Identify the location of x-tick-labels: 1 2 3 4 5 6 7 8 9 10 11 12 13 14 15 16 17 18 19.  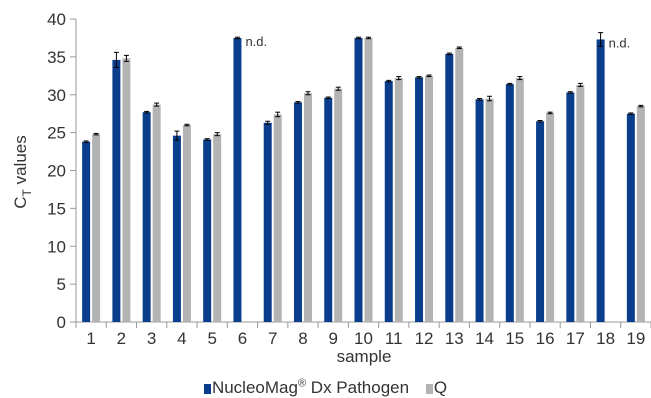
(365, 338).